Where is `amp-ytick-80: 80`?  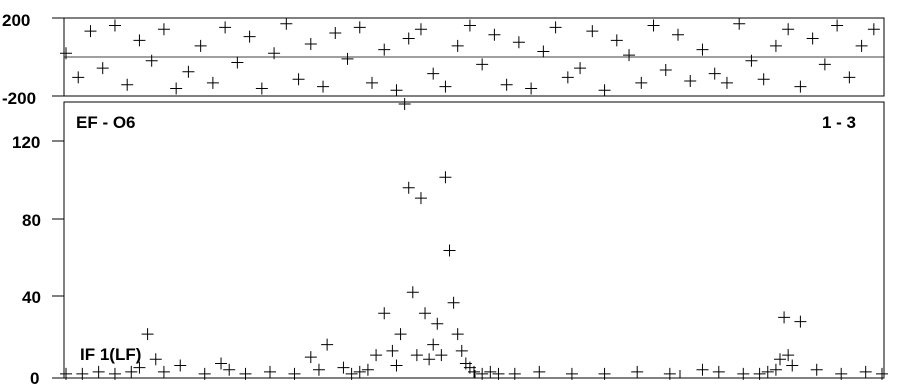 amp-ytick-80: 80 is located at coordinates (31, 220).